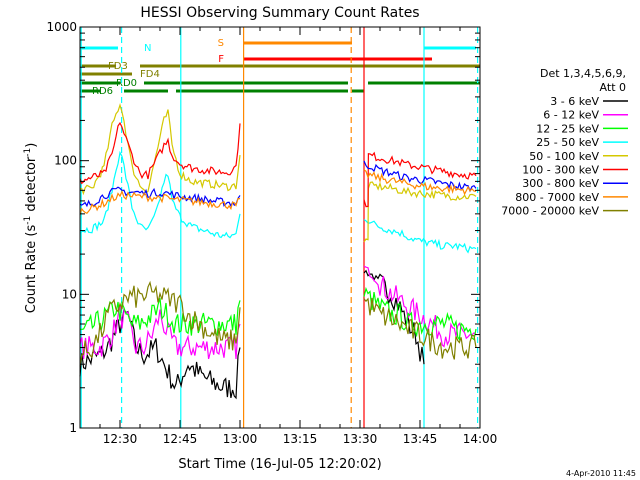  I want to click on legend-entry-label: 6 - 12 keV, so click(571, 115).